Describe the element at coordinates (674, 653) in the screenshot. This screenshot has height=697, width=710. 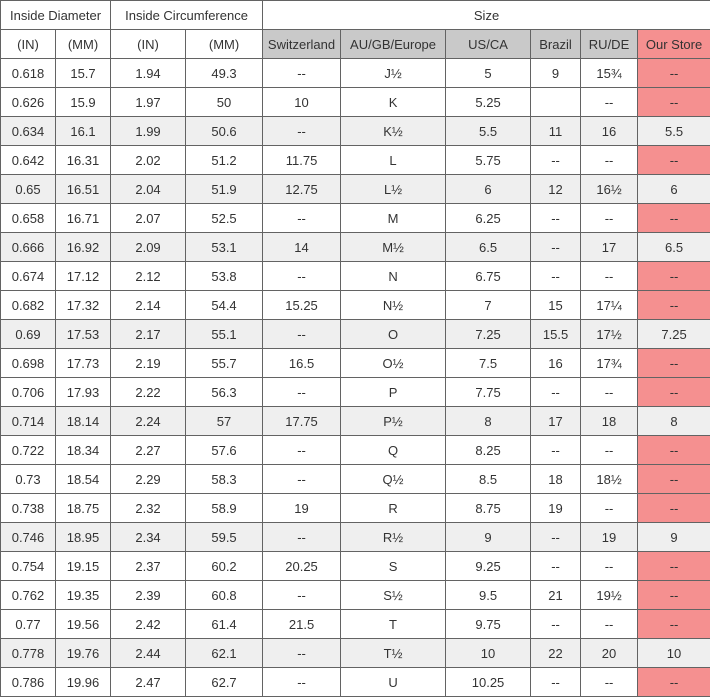
I see `table-cell-our-store: 10` at that location.